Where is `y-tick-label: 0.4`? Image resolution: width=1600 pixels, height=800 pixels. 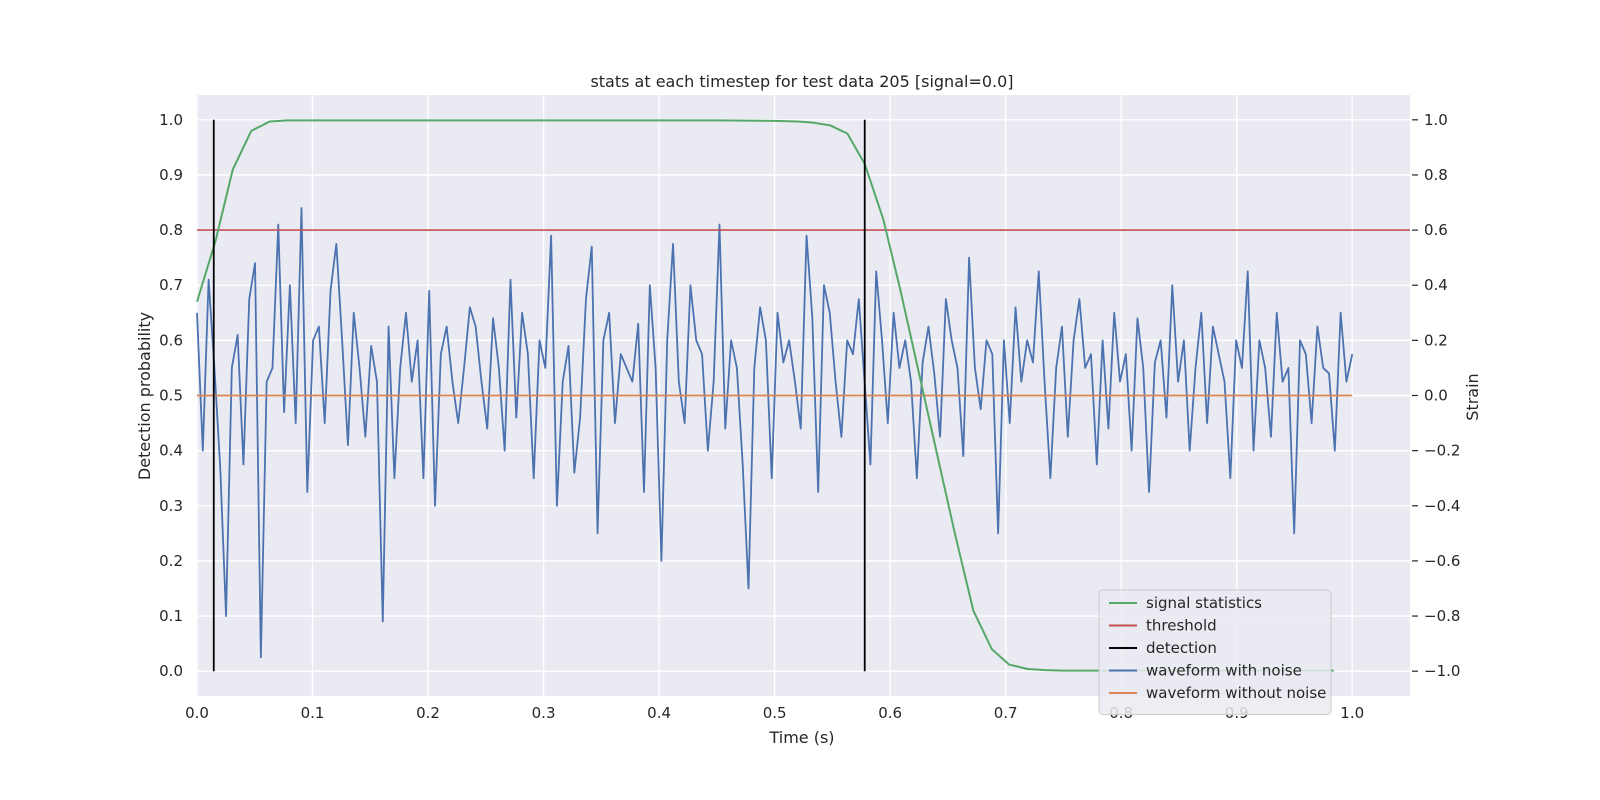 y-tick-label: 0.4 is located at coordinates (171, 451).